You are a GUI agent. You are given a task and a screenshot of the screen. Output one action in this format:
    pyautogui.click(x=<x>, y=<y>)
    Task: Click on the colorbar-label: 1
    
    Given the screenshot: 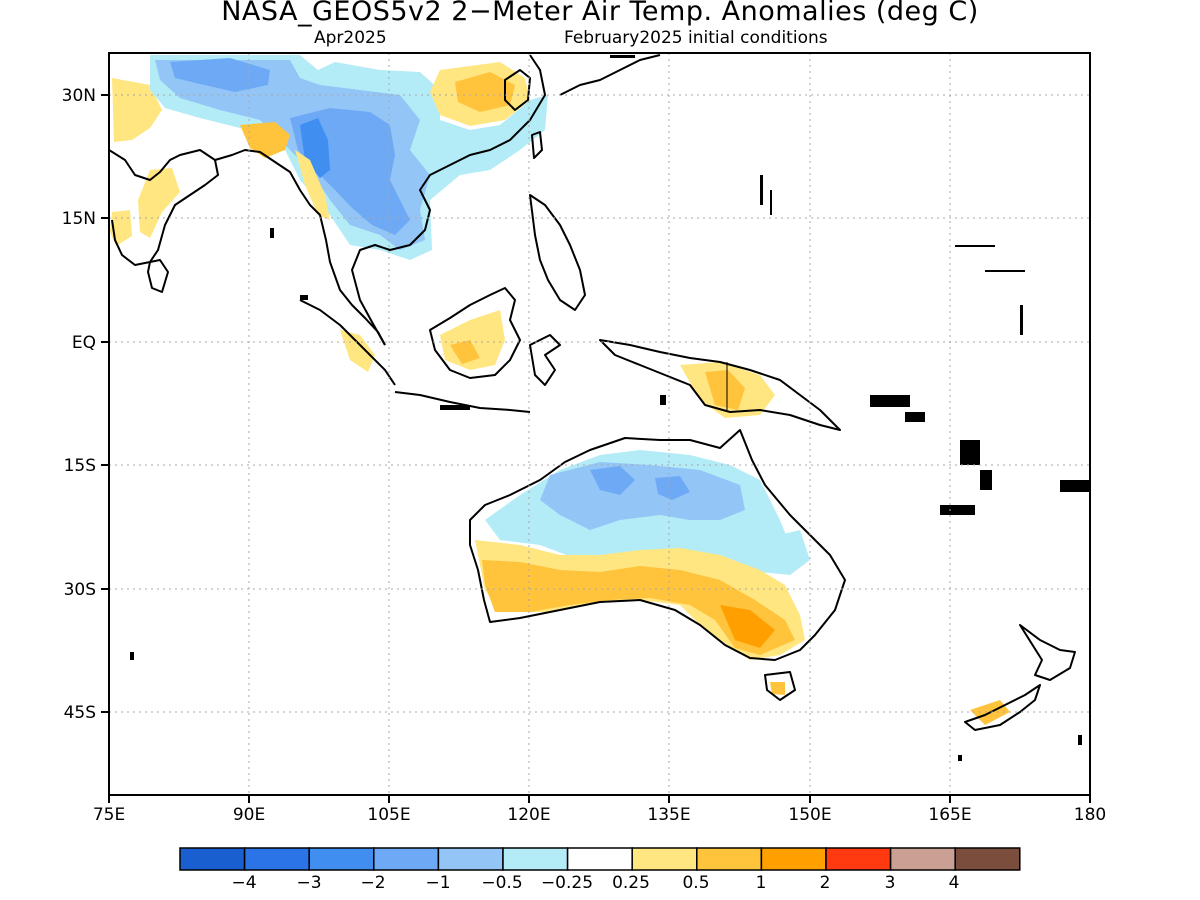 What is the action you would take?
    pyautogui.click(x=761, y=883)
    